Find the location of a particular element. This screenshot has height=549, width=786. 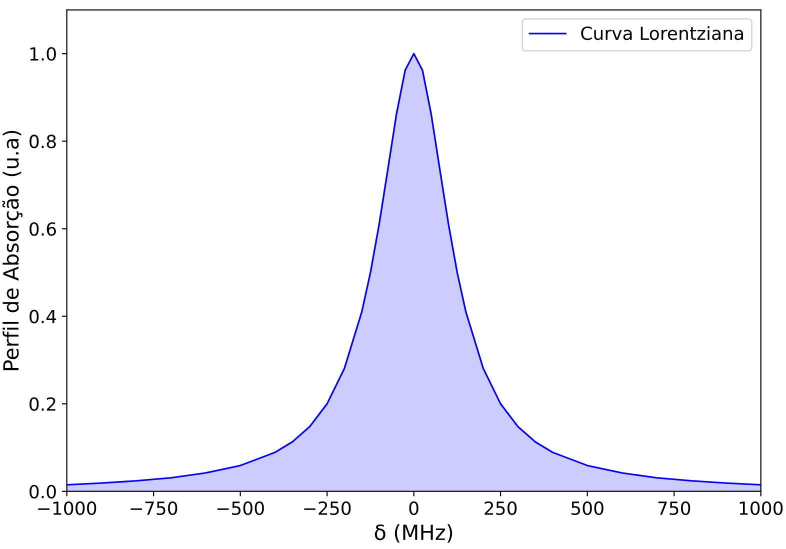

y-tick-label: 0.8 is located at coordinates (43, 141).